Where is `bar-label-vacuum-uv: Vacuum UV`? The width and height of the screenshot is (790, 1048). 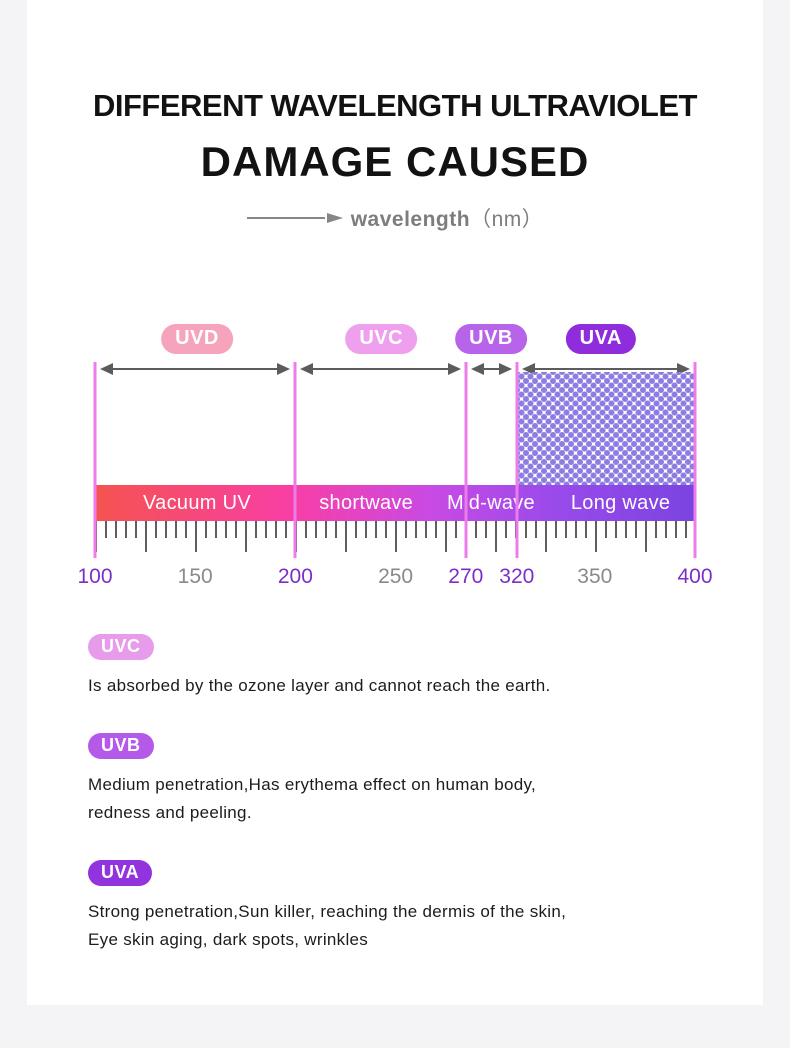 bar-label-vacuum-uv: Vacuum UV is located at coordinates (197, 503).